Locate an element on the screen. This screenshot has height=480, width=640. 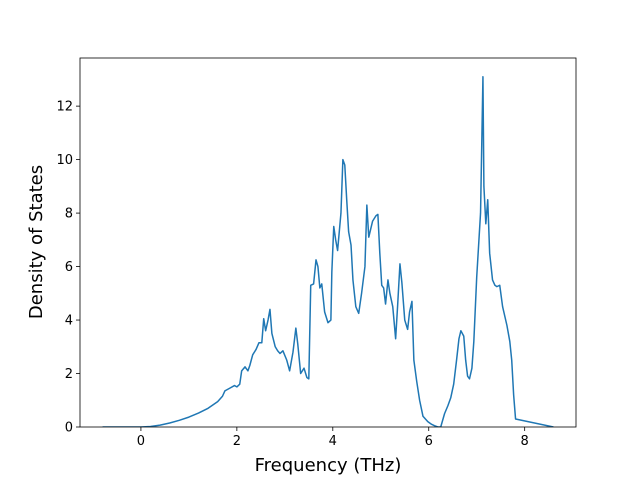
x-tick-label: 0 is located at coordinates (141, 441).